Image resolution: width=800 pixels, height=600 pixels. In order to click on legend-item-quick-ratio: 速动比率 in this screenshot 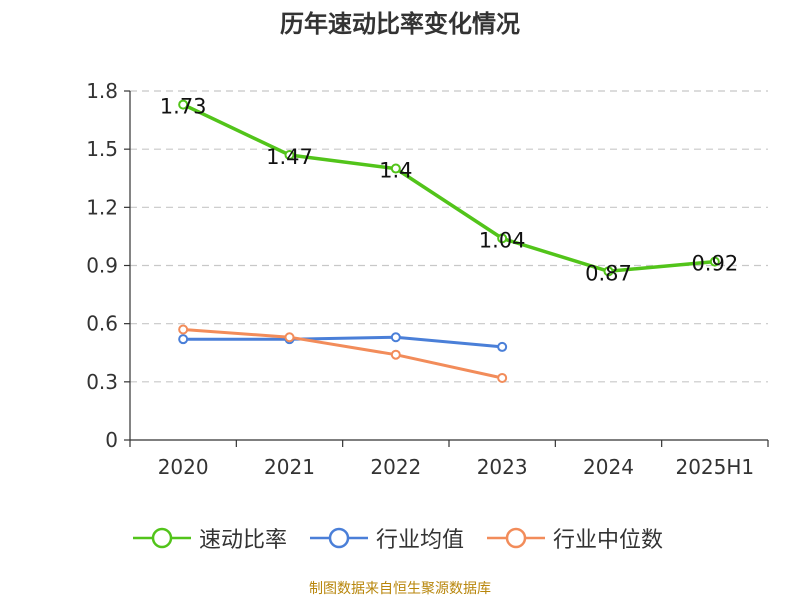, I will do `click(210, 538)`.